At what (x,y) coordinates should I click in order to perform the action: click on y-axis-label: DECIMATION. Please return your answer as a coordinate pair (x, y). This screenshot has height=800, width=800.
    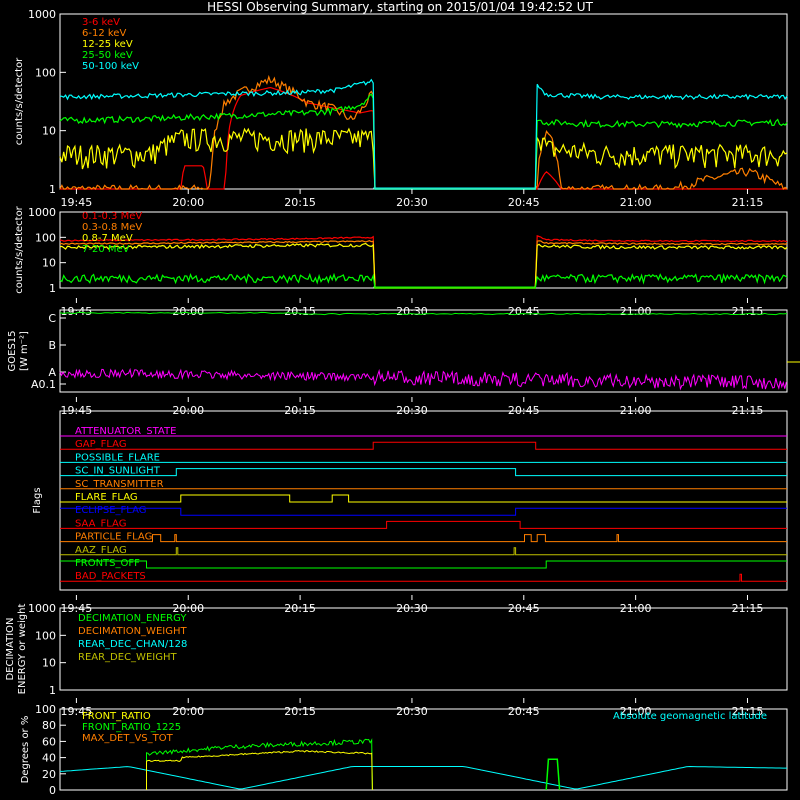
    Looking at the image, I should click on (10, 648).